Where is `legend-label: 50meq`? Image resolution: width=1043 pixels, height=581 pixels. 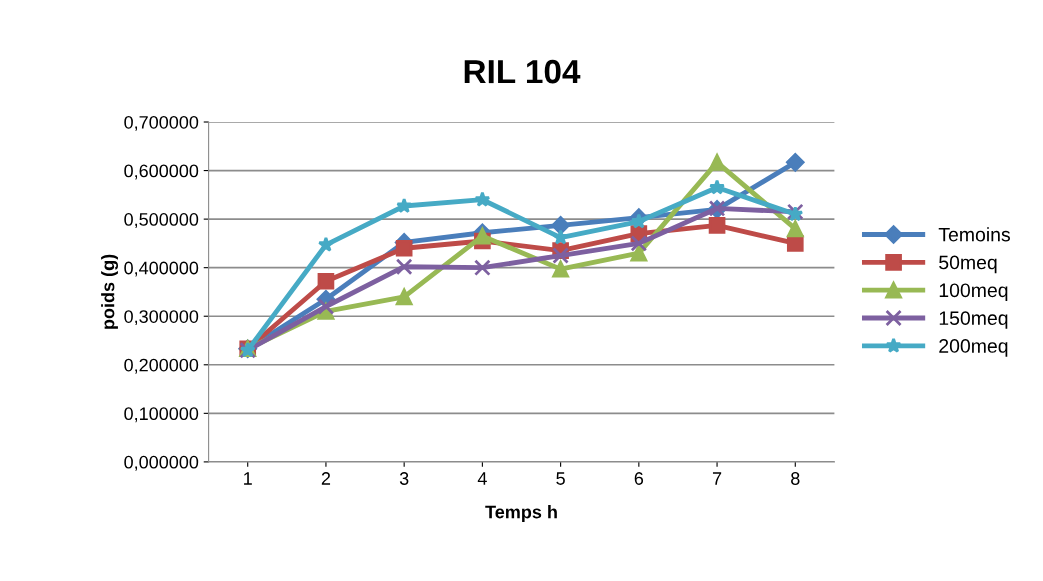 legend-label: 50meq is located at coordinates (968, 264).